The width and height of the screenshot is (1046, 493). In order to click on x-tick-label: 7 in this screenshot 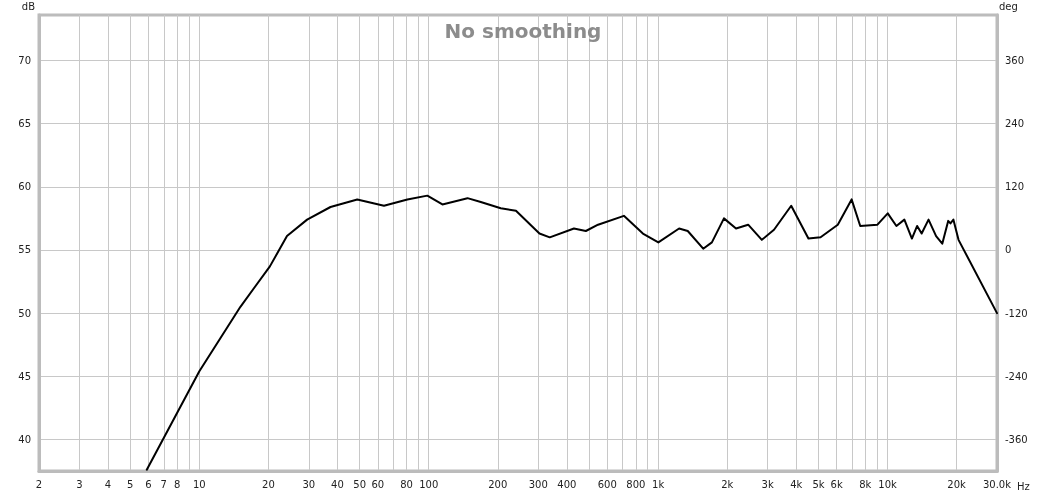, I will do `click(163, 484)`.